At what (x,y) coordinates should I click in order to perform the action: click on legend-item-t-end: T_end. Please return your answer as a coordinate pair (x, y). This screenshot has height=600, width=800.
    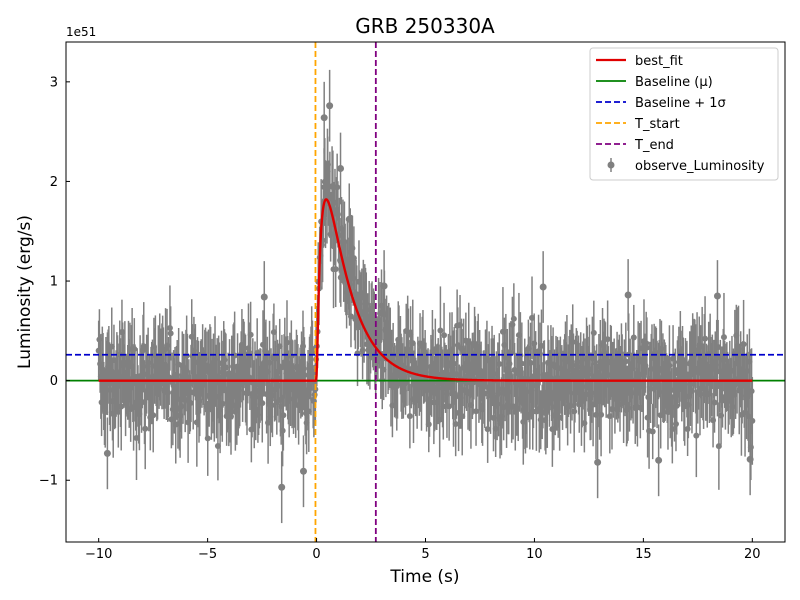
    Looking at the image, I should click on (635, 145).